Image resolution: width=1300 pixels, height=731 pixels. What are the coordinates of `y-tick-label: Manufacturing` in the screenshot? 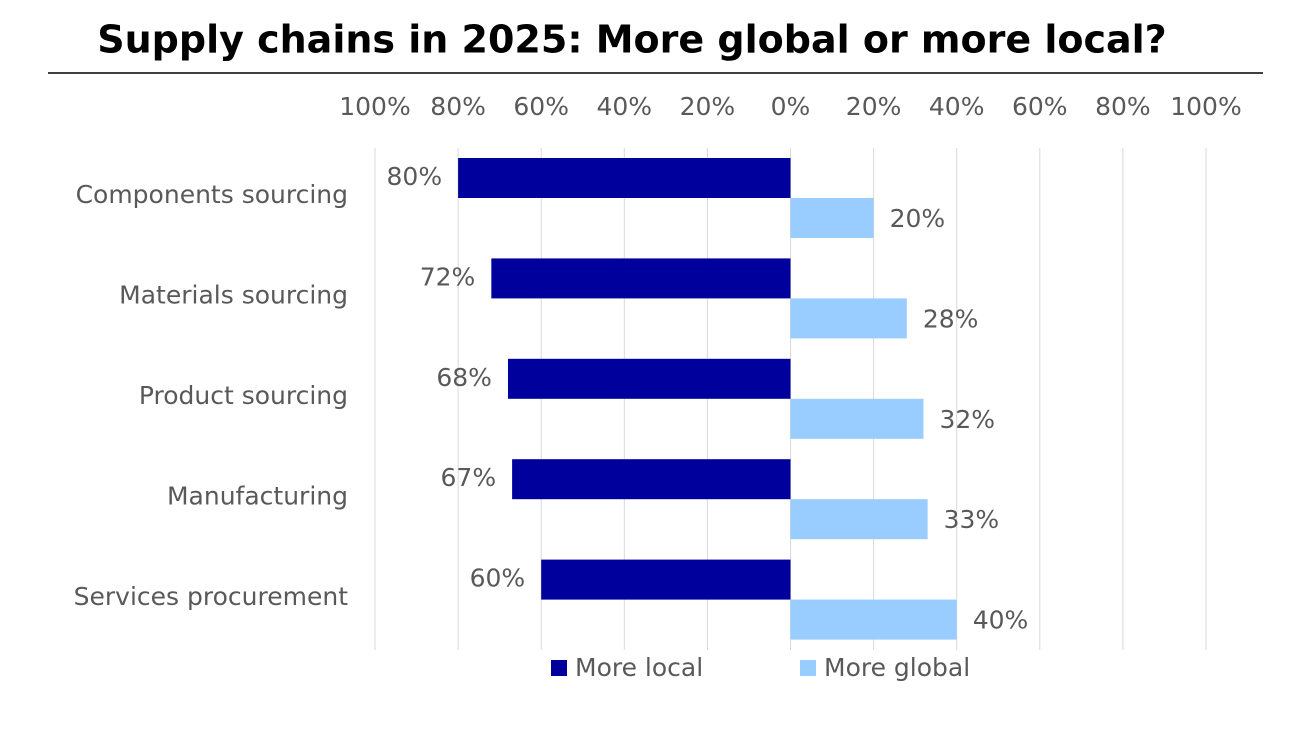 It's located at (257, 495).